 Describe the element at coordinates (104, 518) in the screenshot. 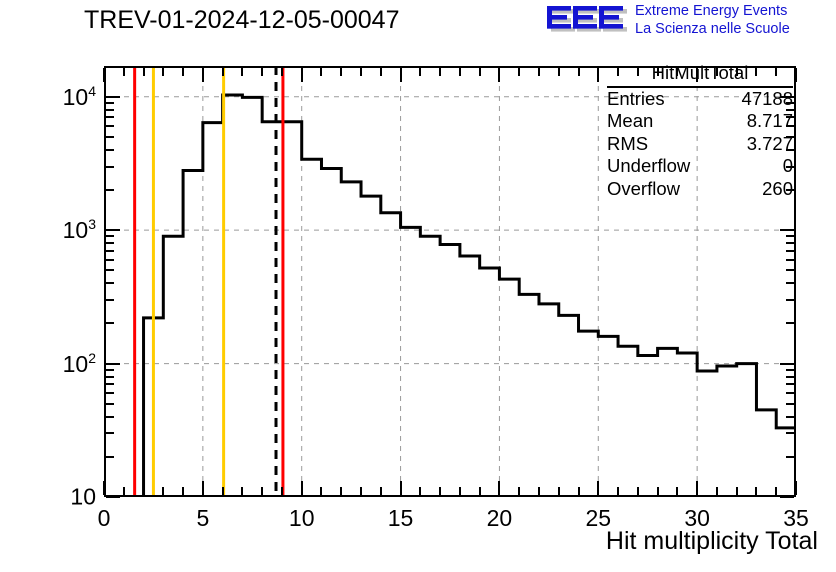

I see `x-tick-label: 0` at that location.